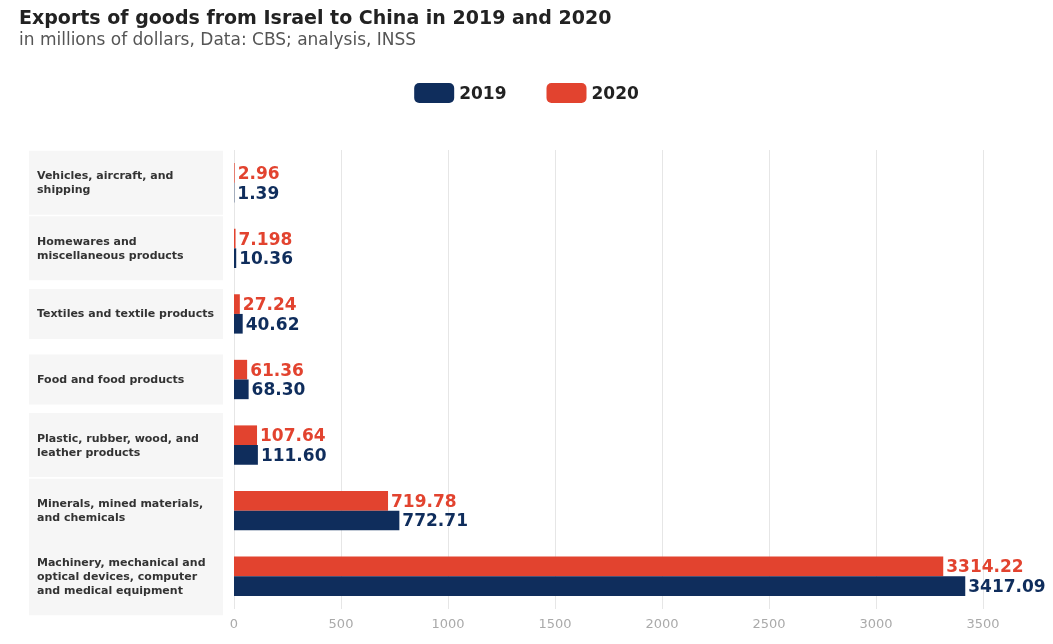  What do you see at coordinates (272, 323) in the screenshot?
I see `data-label: 40.62` at bounding box center [272, 323].